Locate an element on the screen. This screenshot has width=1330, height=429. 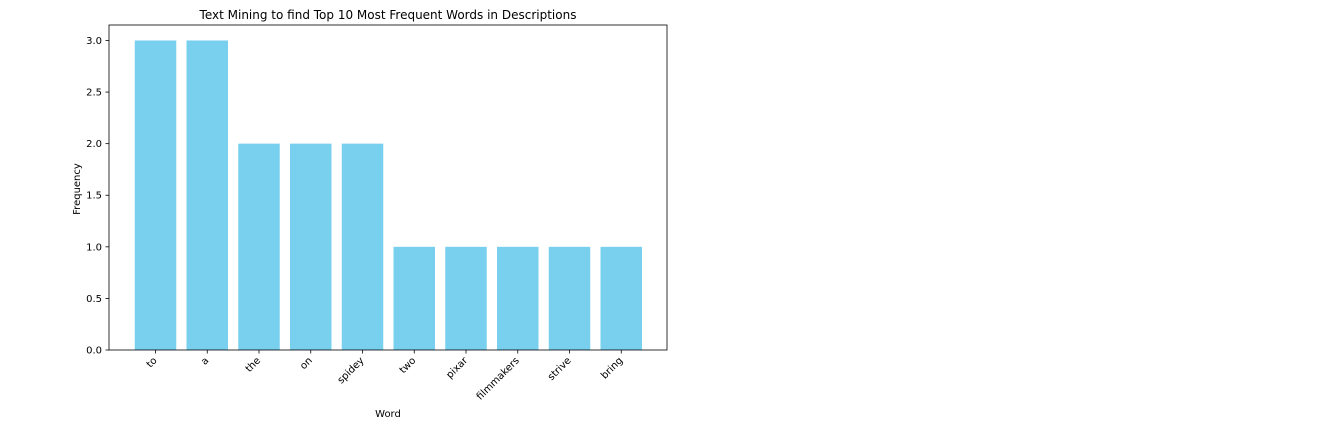
bar-a is located at coordinates (207, 195).